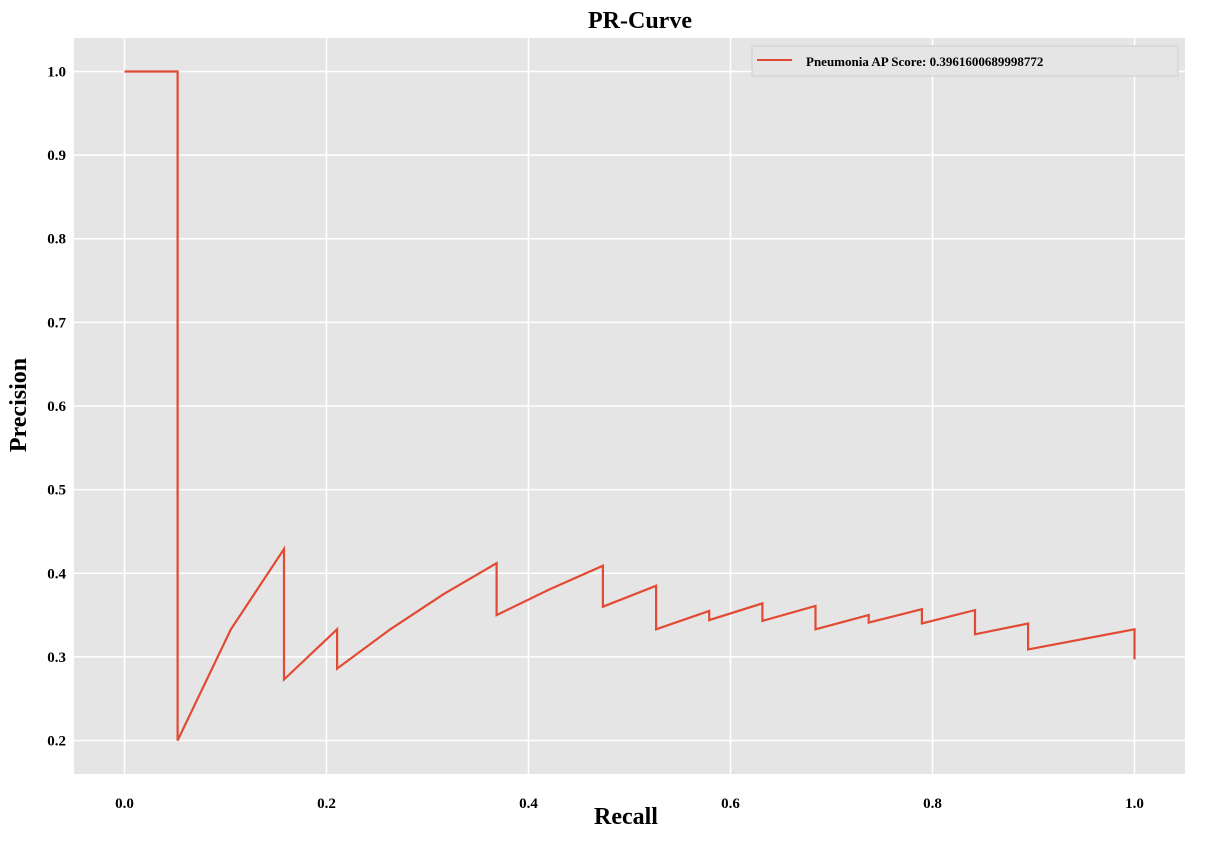  I want to click on legend-label: Pneumonia AP Score: 0.3961600689998772, so click(924, 61).